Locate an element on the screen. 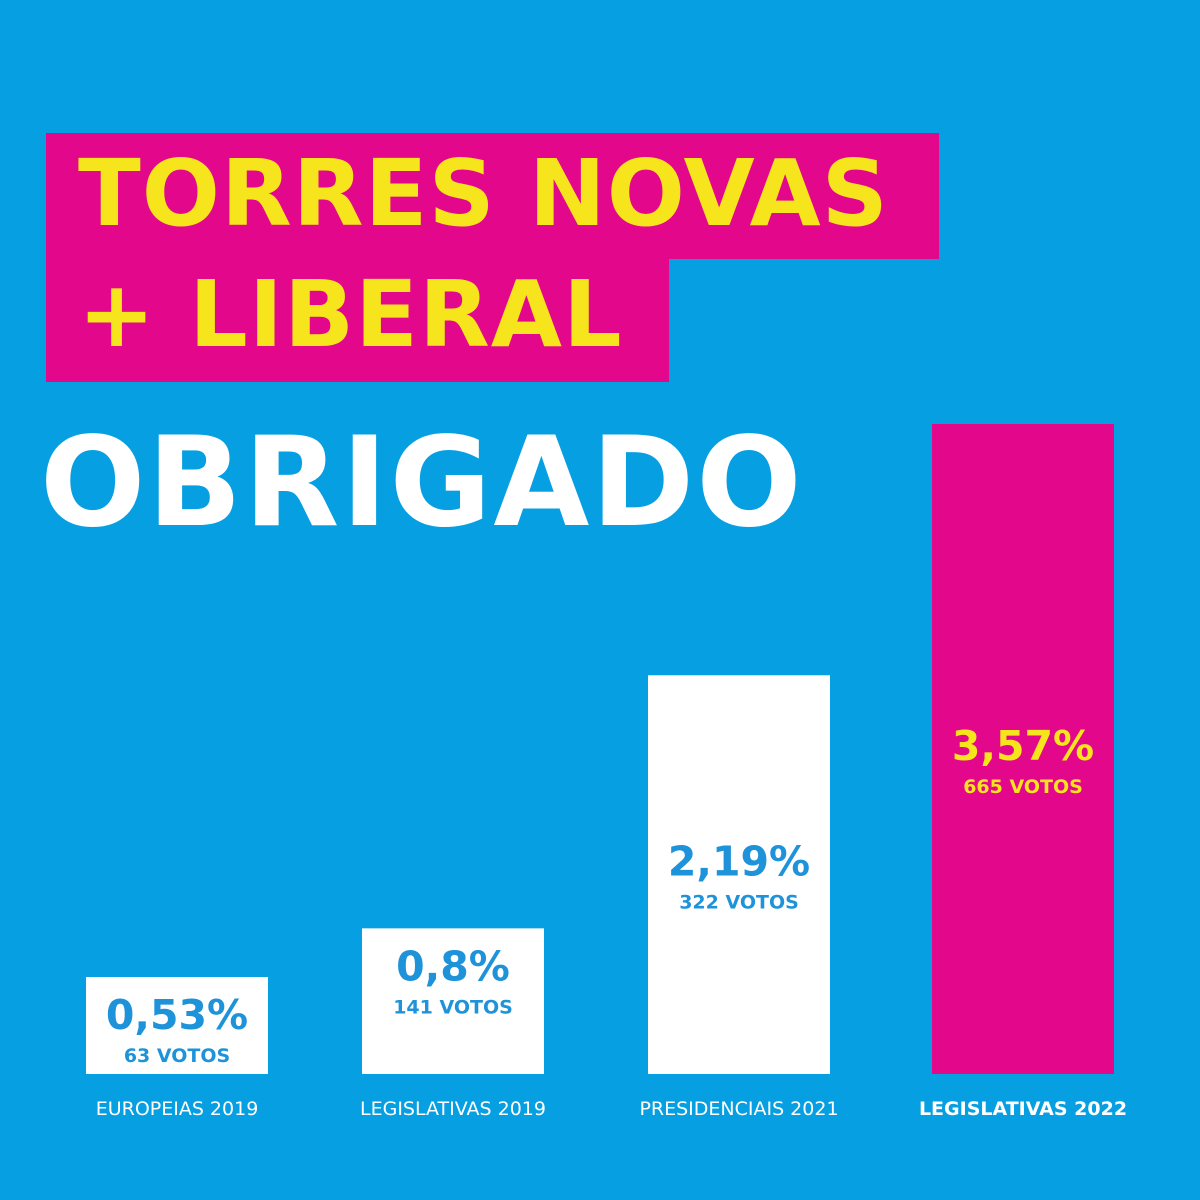 The image size is (1200, 1200). votes-label-2: 141 VOTOS is located at coordinates (453, 1007).